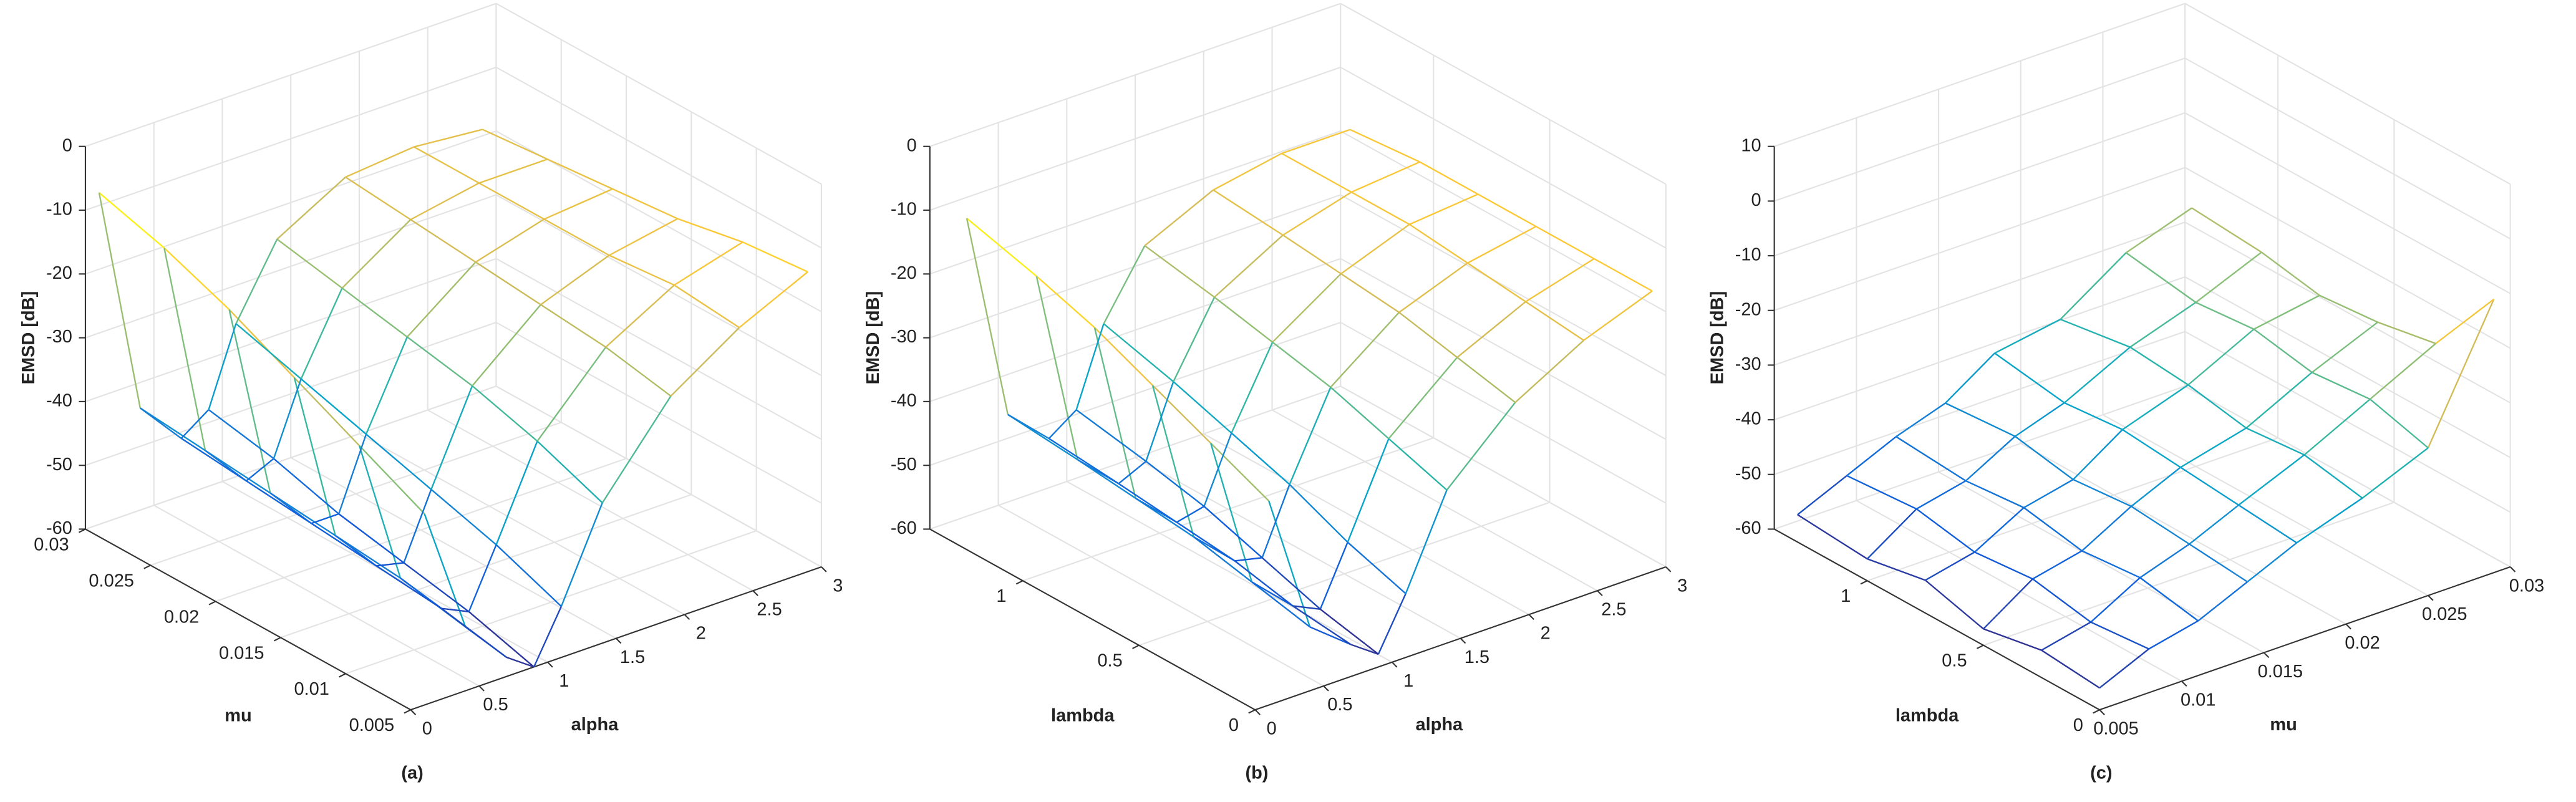 The width and height of the screenshot is (2576, 802). Describe the element at coordinates (59, 210) in the screenshot. I see `z-tick-label: -10` at that location.